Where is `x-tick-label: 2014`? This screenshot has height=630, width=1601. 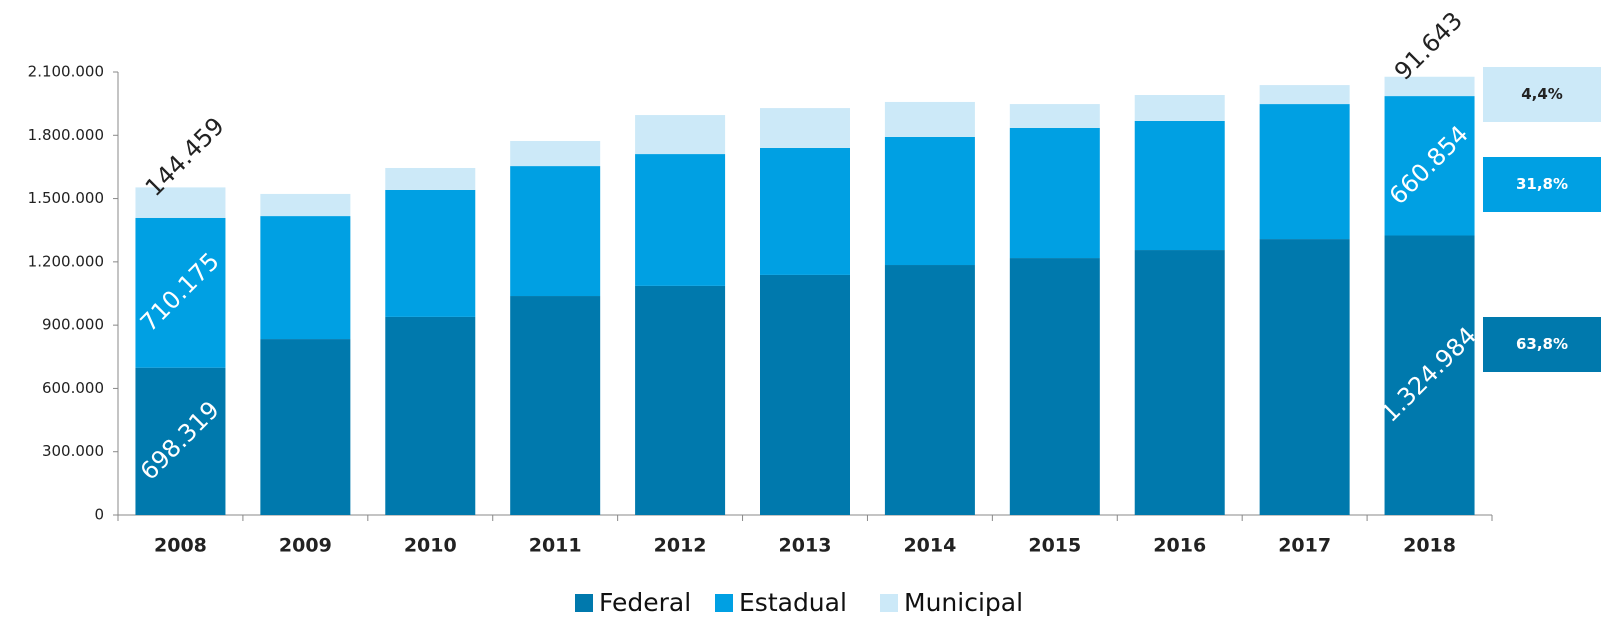 x-tick-label: 2014 is located at coordinates (929, 546).